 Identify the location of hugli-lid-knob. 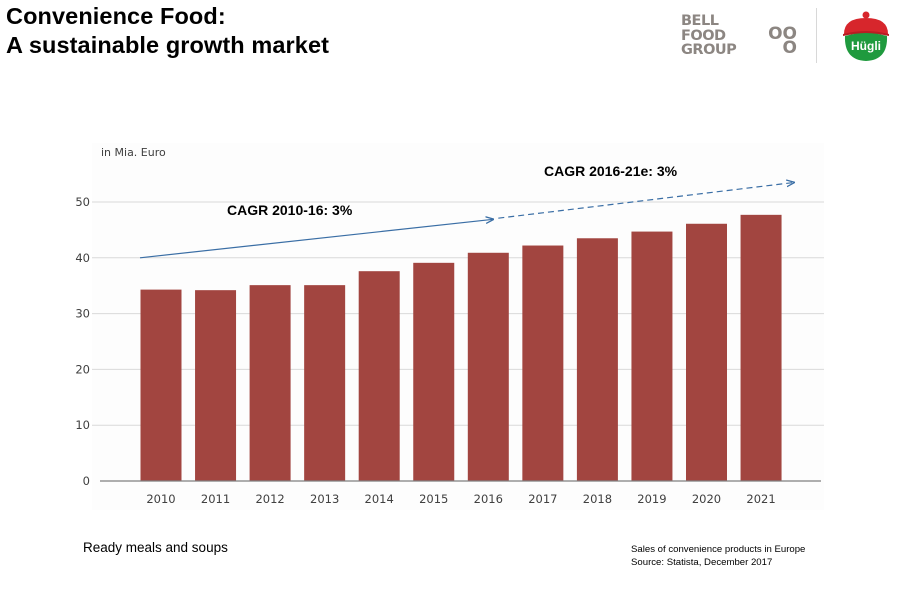
(866, 15).